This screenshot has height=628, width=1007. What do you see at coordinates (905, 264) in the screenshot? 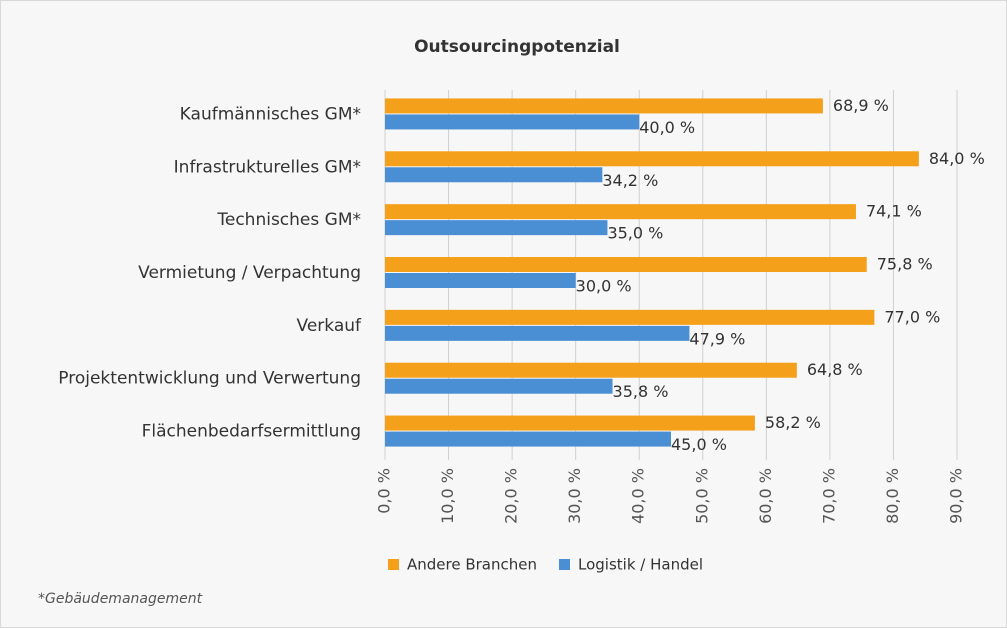
I see `value-label: 75,8 %` at bounding box center [905, 264].